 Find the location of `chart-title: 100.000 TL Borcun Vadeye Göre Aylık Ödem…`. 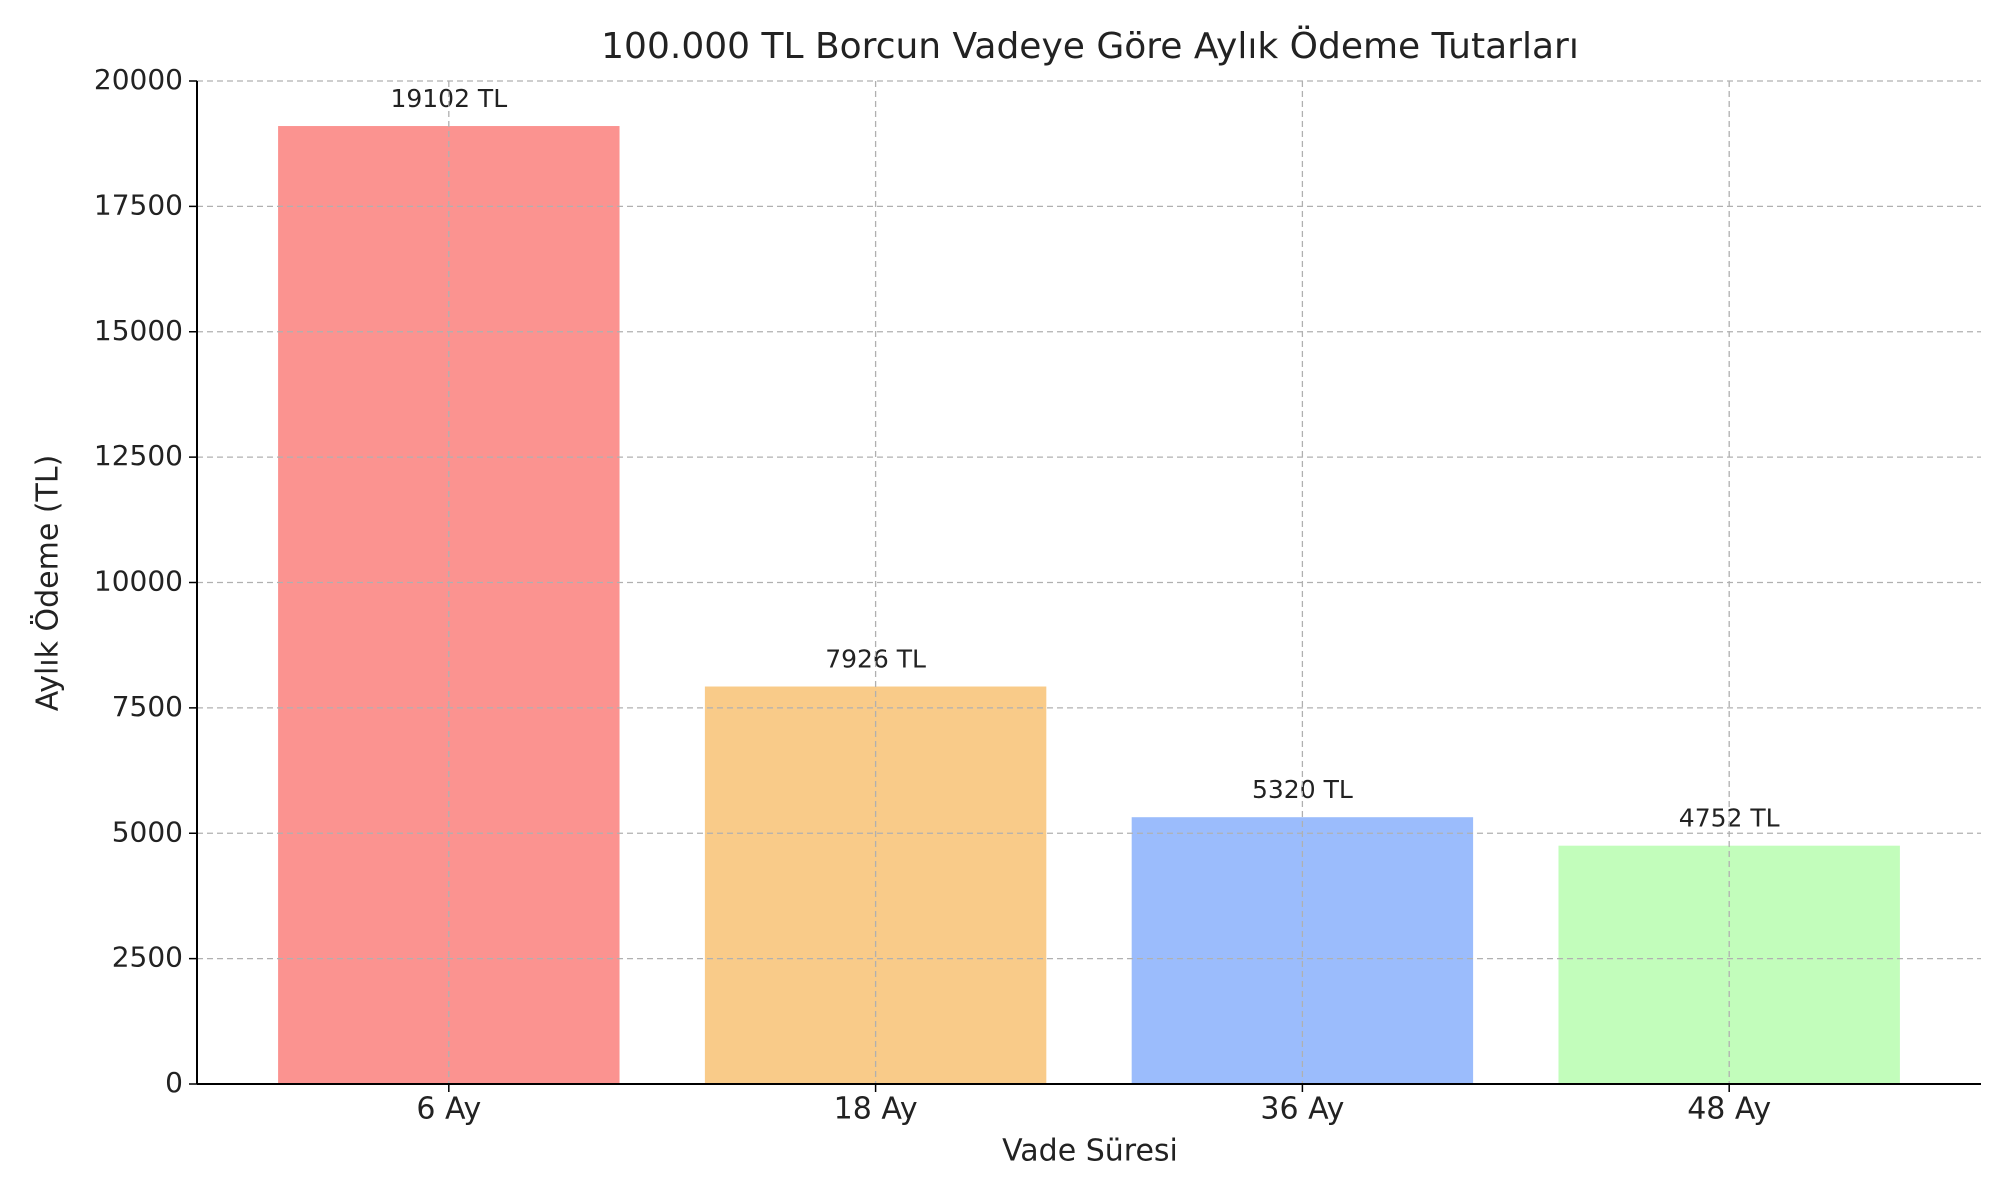

chart-title: 100.000 TL Borcun Vadeye Göre Aylık Ödem… is located at coordinates (1090, 46).